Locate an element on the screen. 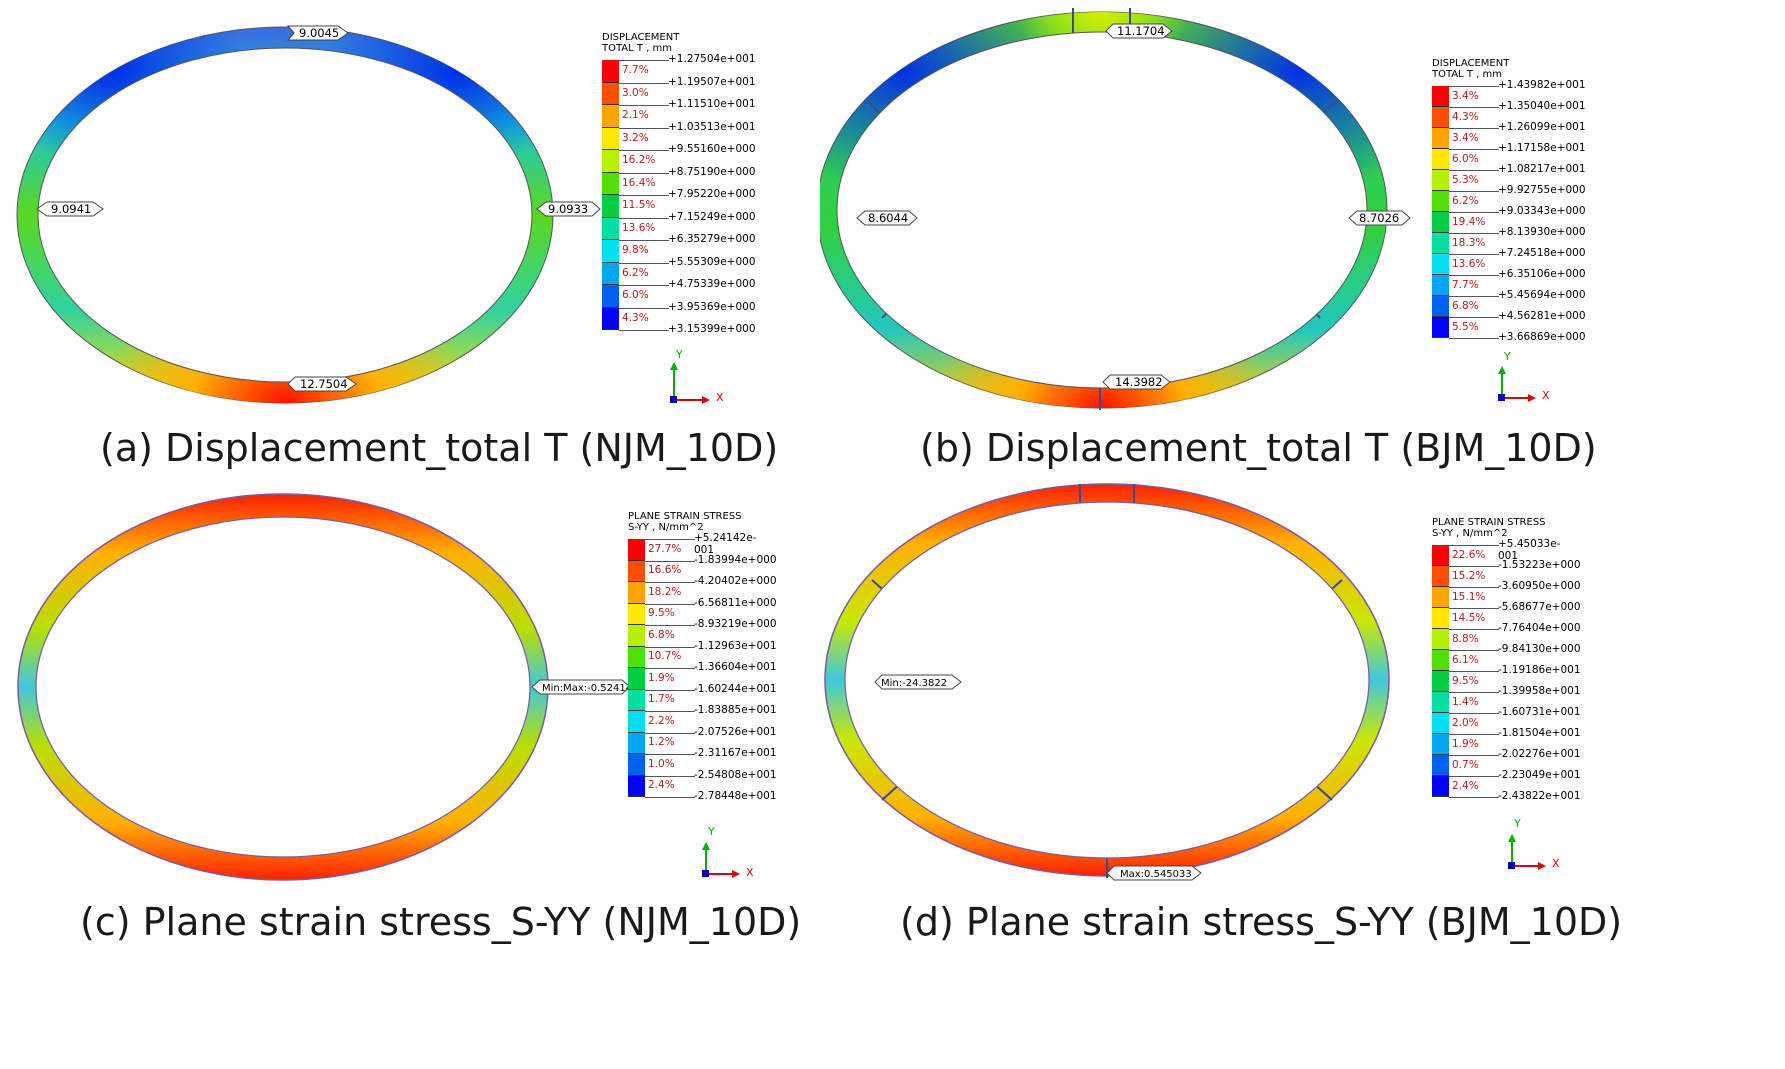  legend-percent: 18.3% is located at coordinates (1469, 242).